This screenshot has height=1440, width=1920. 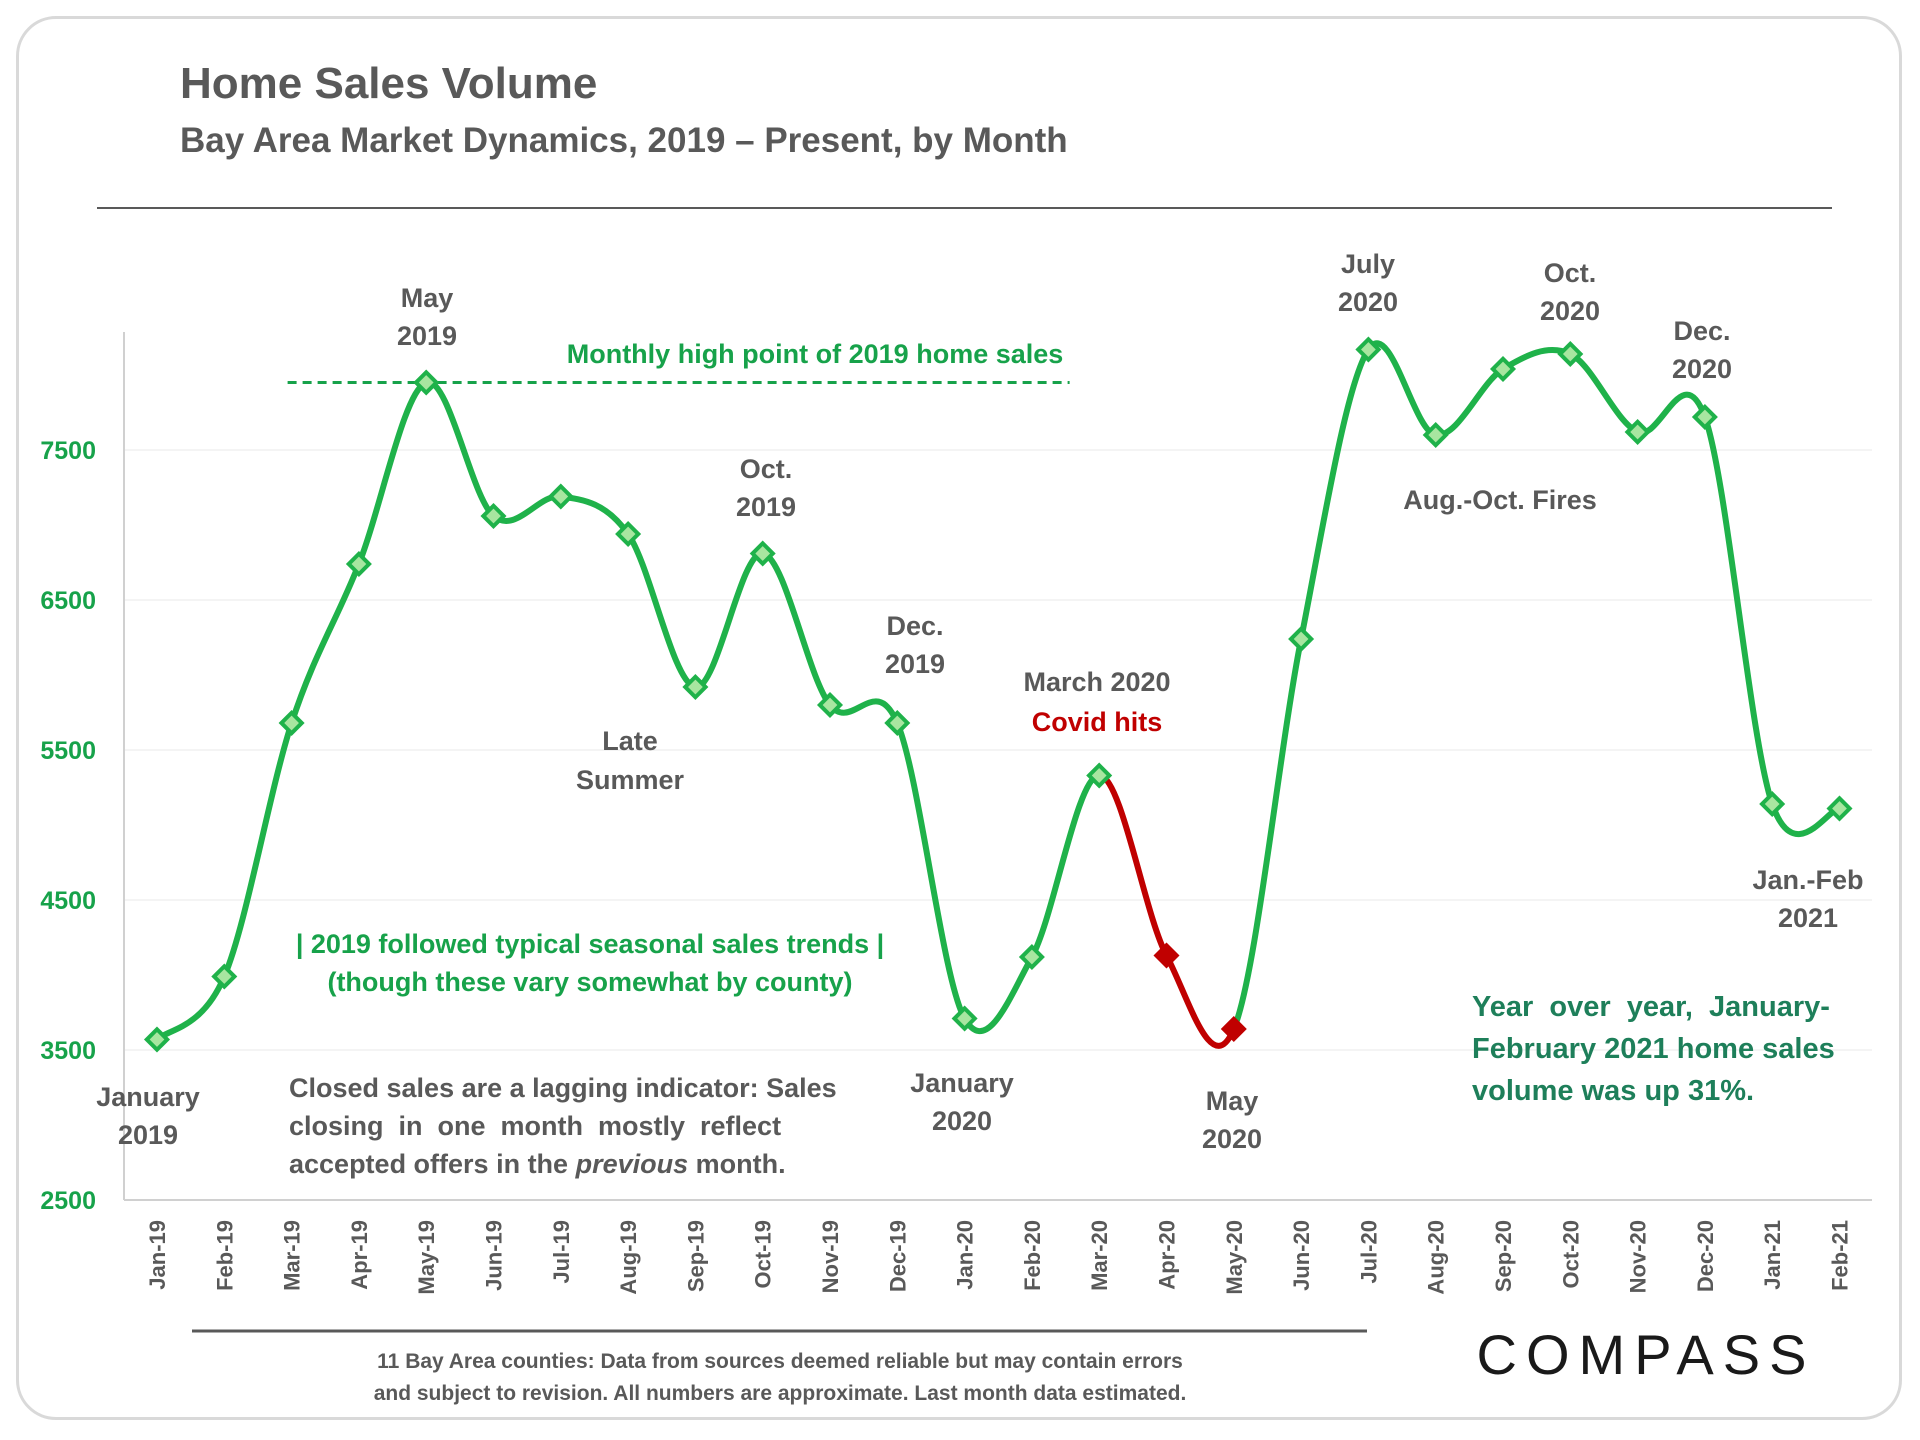 What do you see at coordinates (1705, 1256) in the screenshot?
I see `x-tick-label: Dec-20` at bounding box center [1705, 1256].